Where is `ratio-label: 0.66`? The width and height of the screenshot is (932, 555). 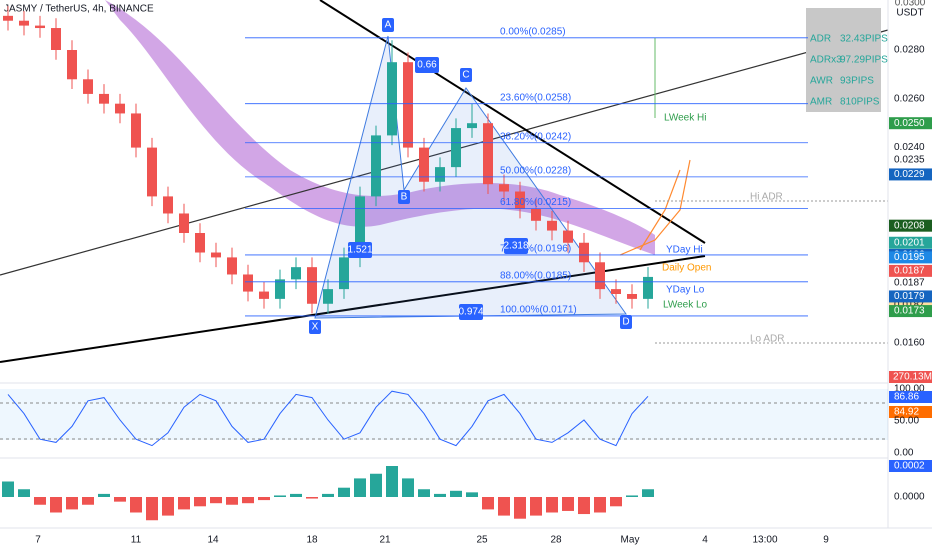
ratio-label: 0.66 is located at coordinates (427, 65).